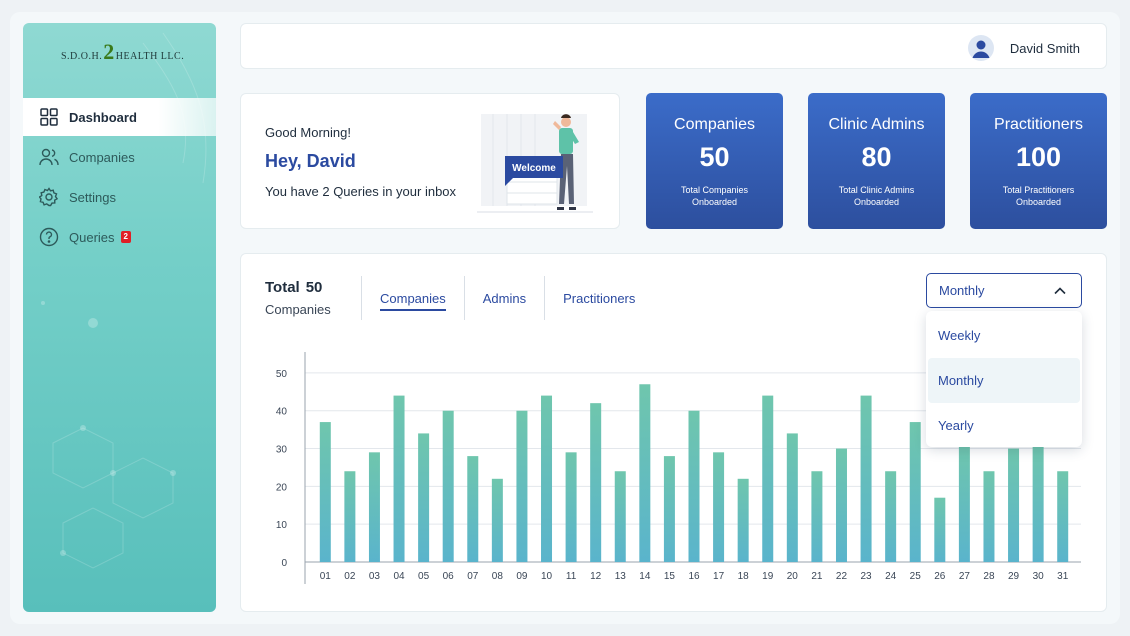  Describe the element at coordinates (959, 335) in the screenshot. I see `period-option-weekly: Weekly` at that location.